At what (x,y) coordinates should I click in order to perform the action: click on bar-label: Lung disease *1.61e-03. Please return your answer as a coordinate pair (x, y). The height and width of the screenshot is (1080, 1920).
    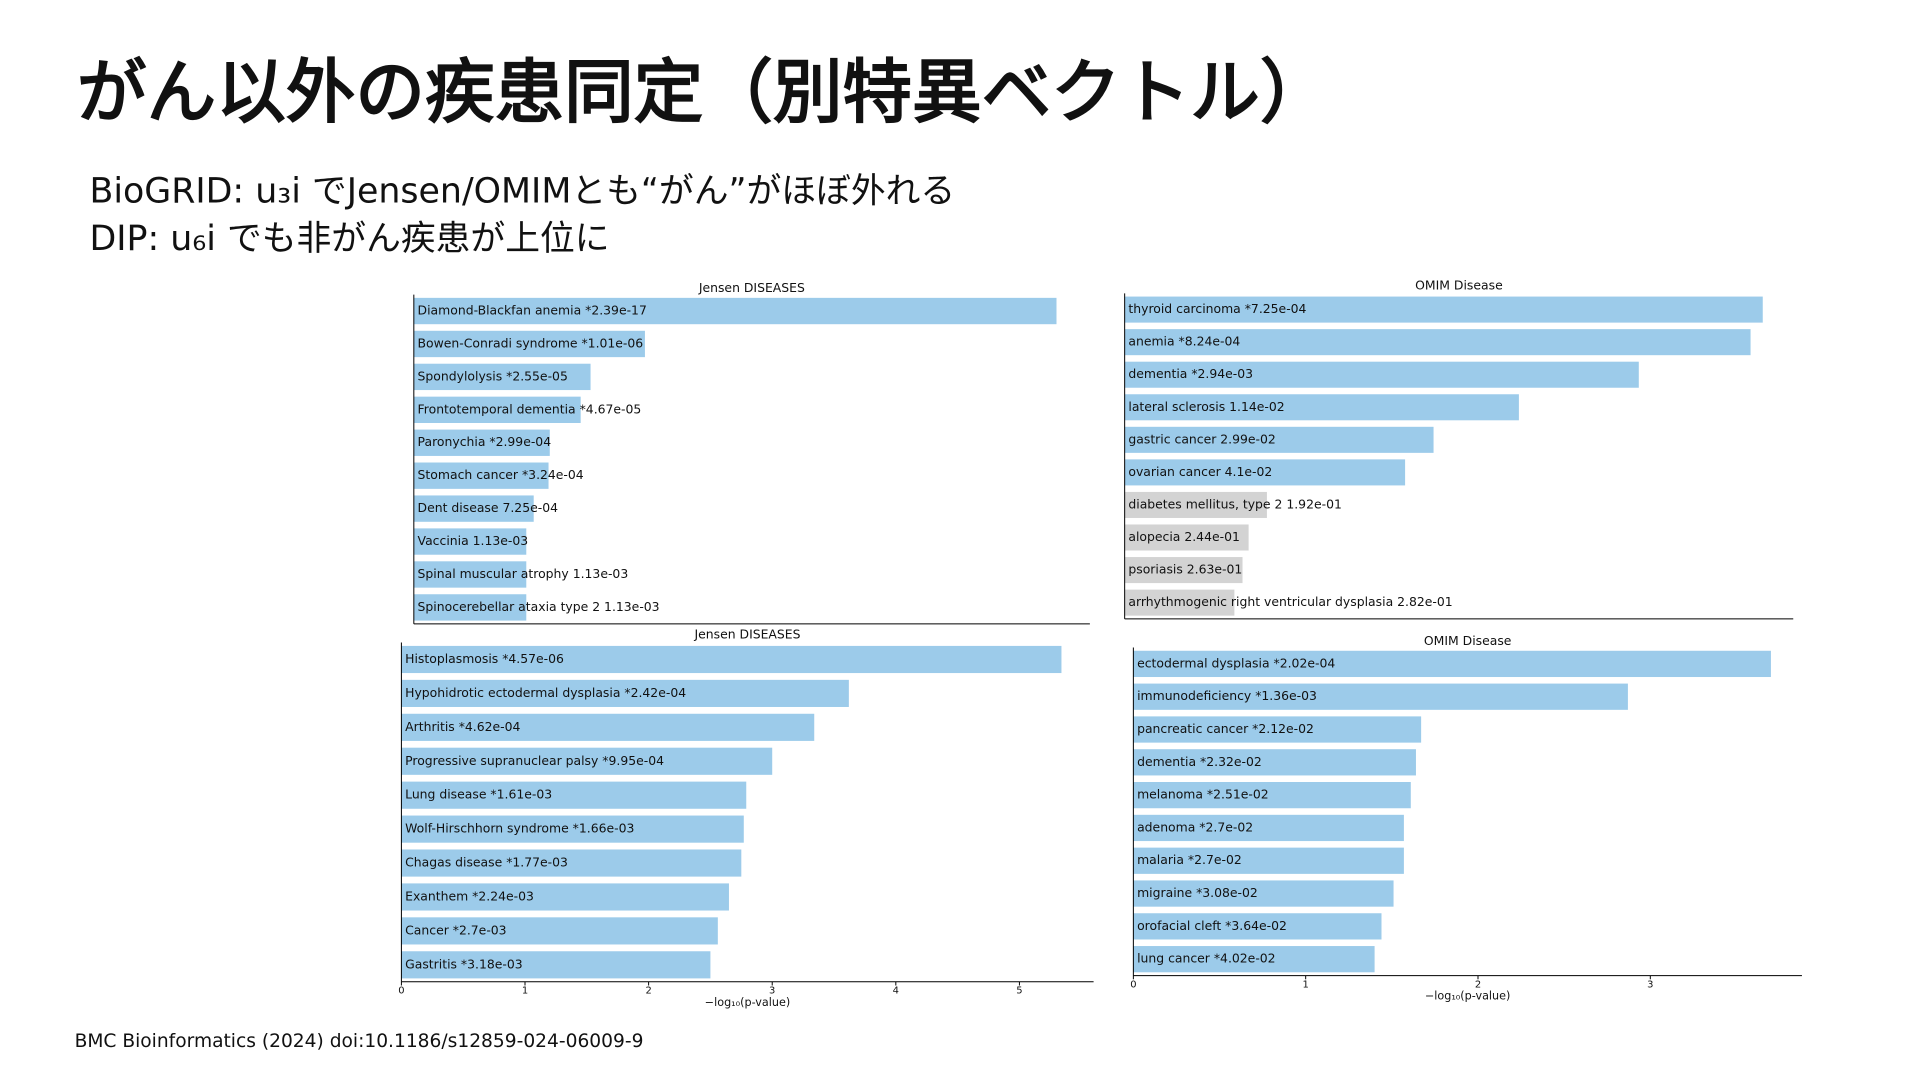
    Looking at the image, I should click on (478, 794).